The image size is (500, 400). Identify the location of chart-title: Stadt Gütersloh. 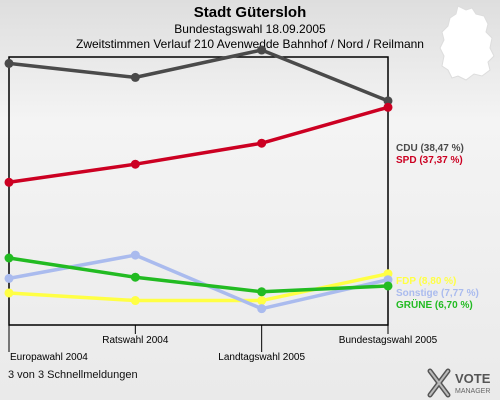
(250, 12).